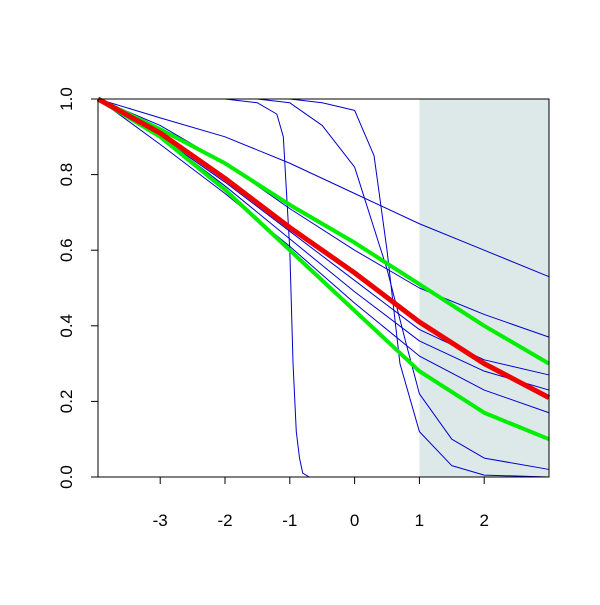 This screenshot has width=600, height=605. What do you see at coordinates (160, 520) in the screenshot?
I see `x-tick-label: -3` at bounding box center [160, 520].